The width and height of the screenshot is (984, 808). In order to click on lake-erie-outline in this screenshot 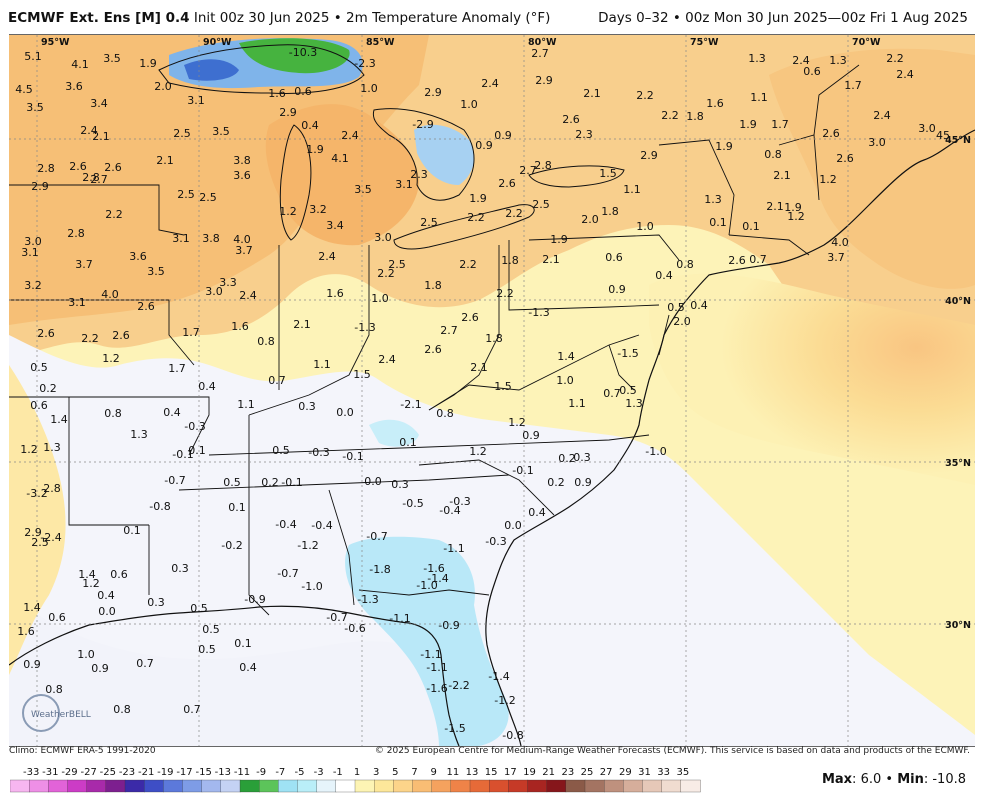, I will do `click(464, 227)`.